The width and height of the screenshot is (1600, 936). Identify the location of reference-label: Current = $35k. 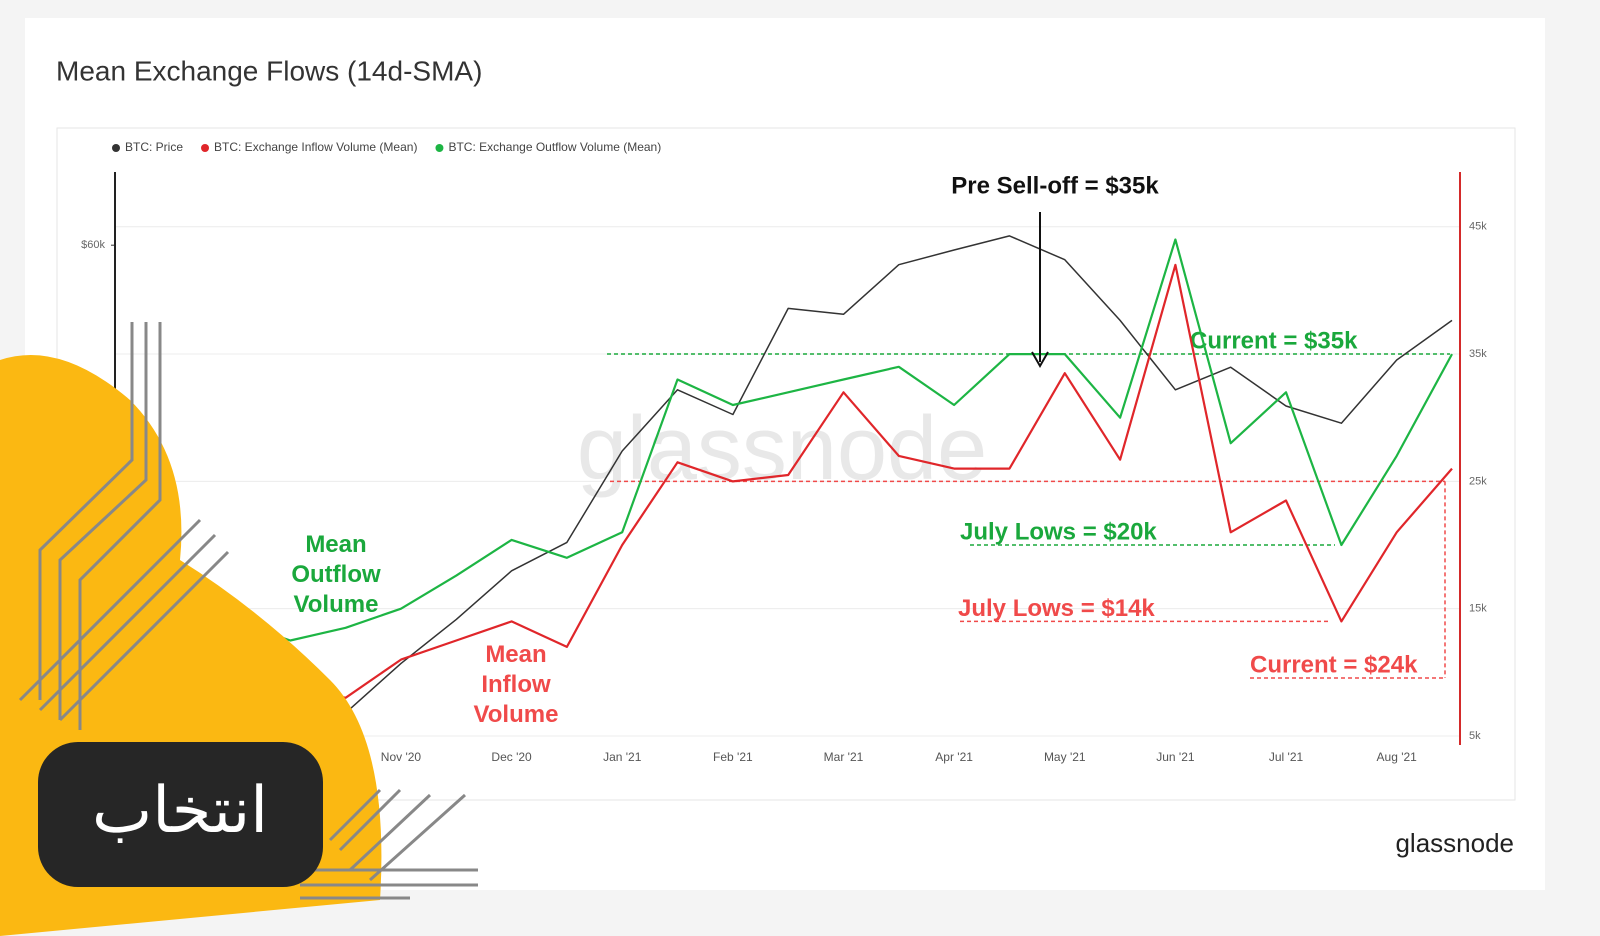
(1274, 340).